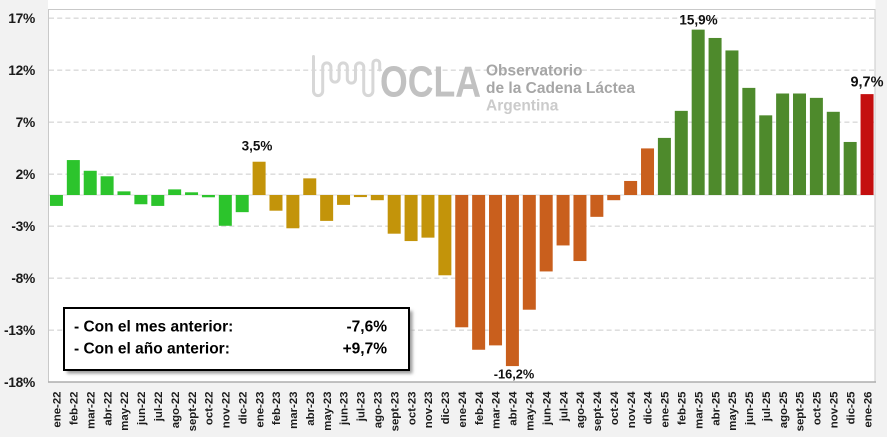 This screenshot has height=437, width=887. I want to click on svg-text: mar-22, so click(91, 410).